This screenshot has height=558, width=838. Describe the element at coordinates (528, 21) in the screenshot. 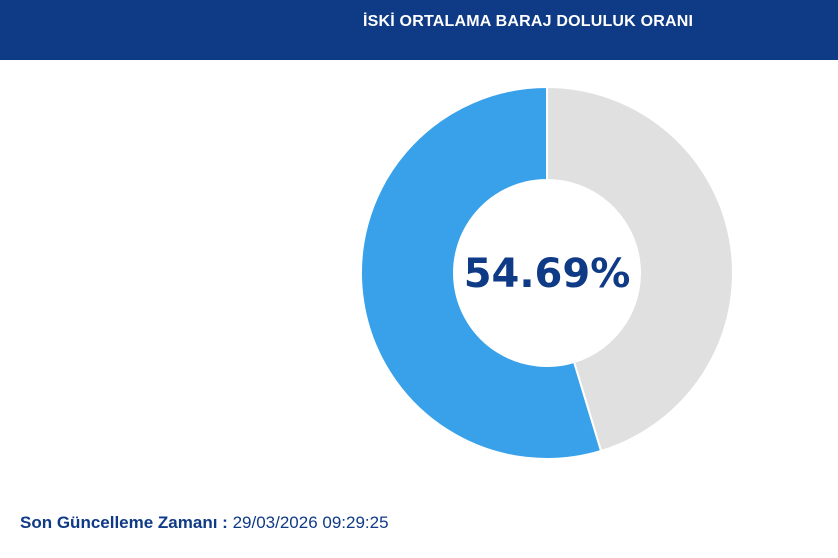

I see `page-title: İSKİ ORTALAMA BARAJ DOLULUK ORANI` at that location.